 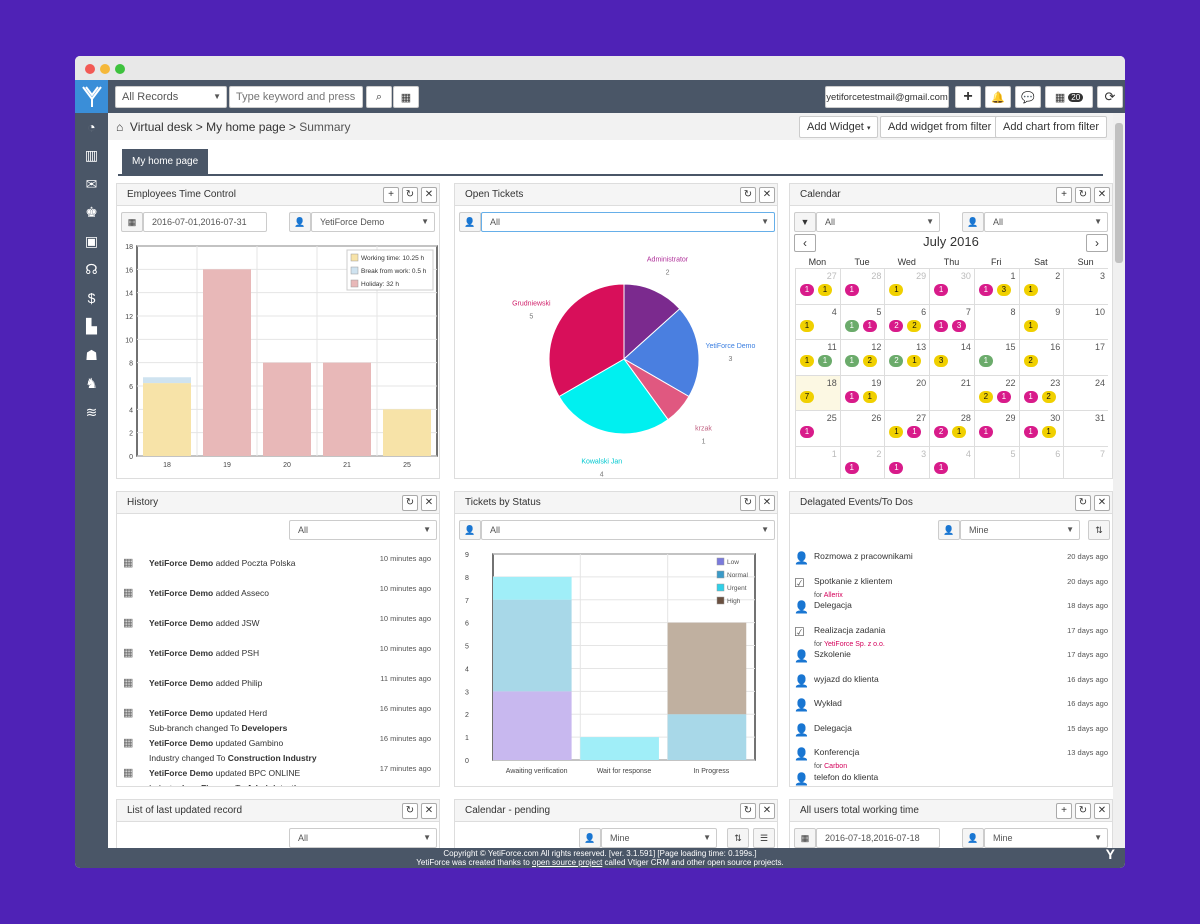 I want to click on event-count-badge: 3, so click(x=959, y=325).